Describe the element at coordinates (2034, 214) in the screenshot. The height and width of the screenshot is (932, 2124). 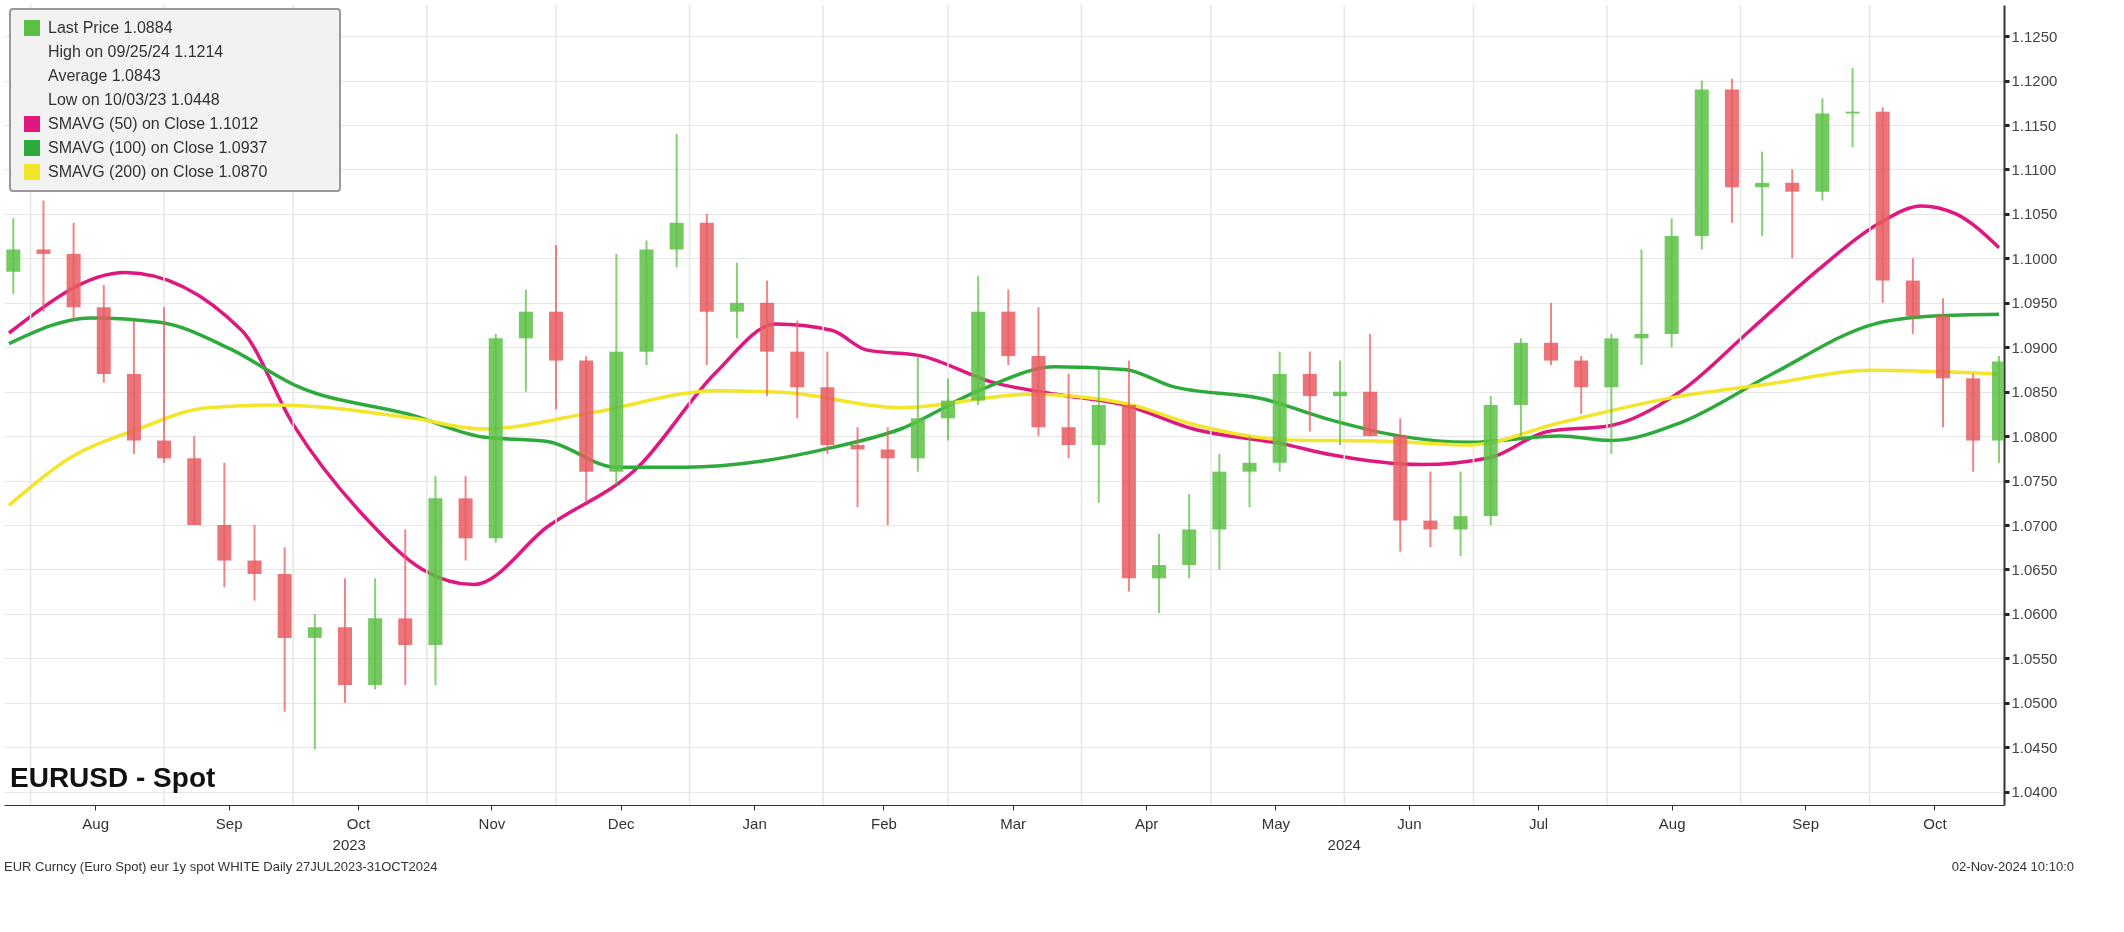
I see `y-tick-label: 1.1050` at that location.